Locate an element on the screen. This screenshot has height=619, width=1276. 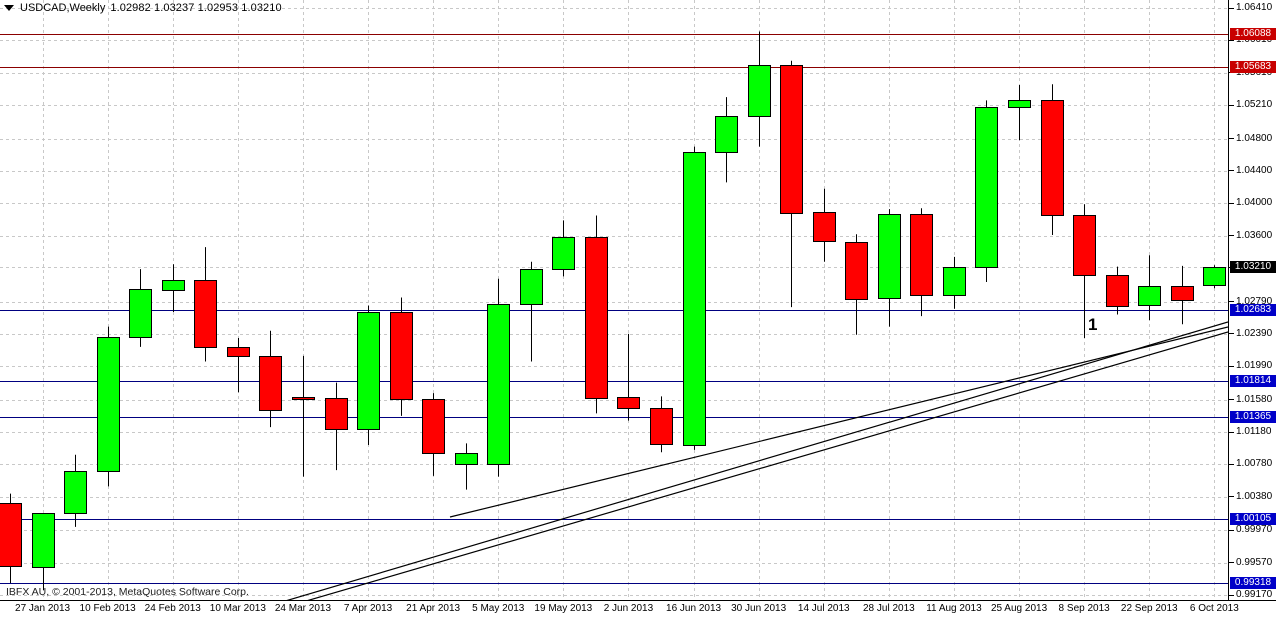
price-axis-tick: 0.99170 is located at coordinates (1250, 595).